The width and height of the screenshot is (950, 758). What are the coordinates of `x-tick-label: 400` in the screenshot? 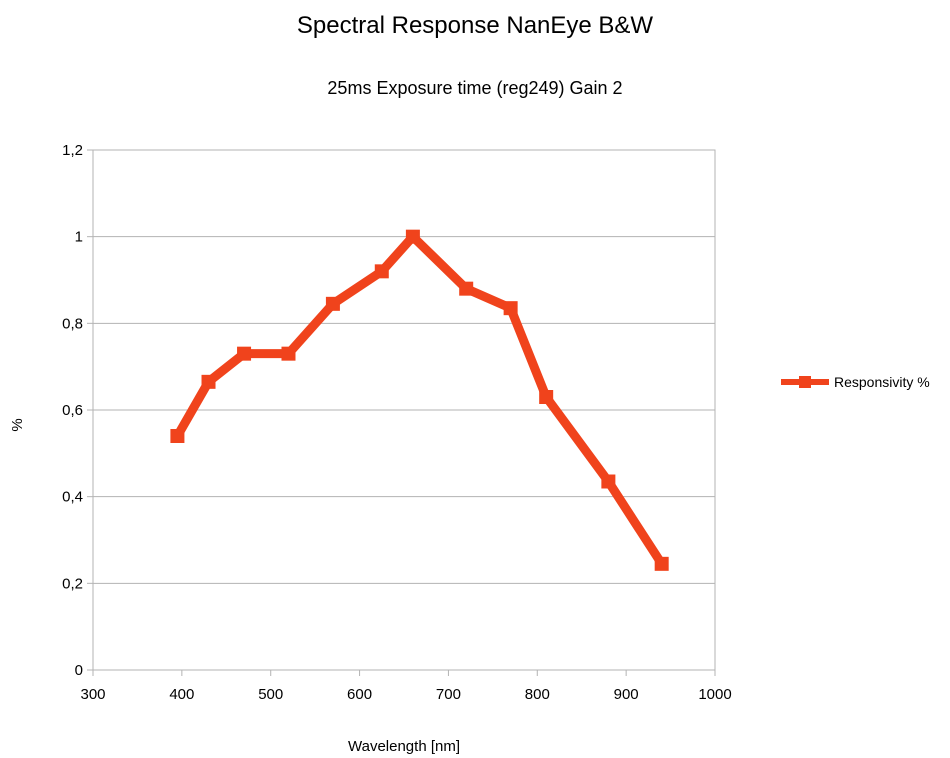 It's located at (181, 694).